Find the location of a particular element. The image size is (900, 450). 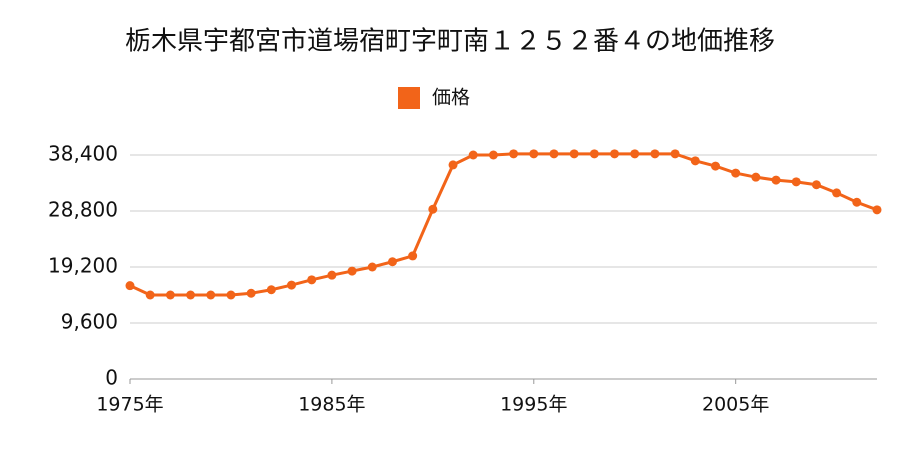

x-tick-label: 1975年 is located at coordinates (129, 405).